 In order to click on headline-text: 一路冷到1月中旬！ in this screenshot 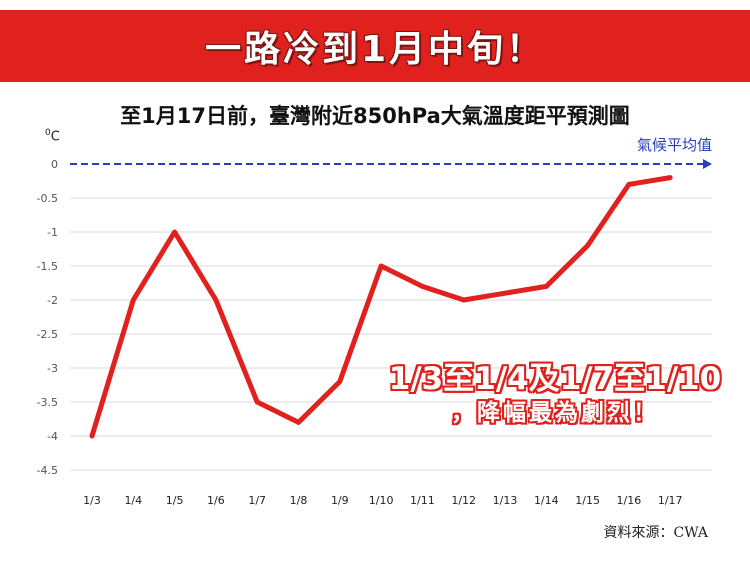, I will do `click(375, 49)`.